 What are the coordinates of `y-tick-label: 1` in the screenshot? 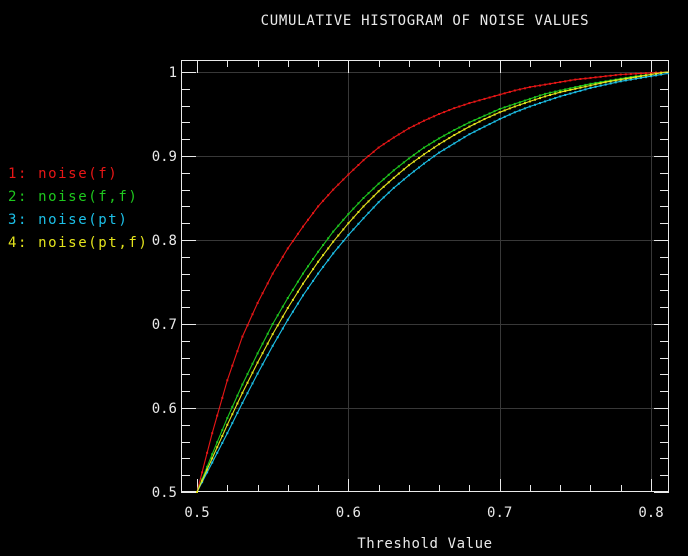 It's located at (173, 73).